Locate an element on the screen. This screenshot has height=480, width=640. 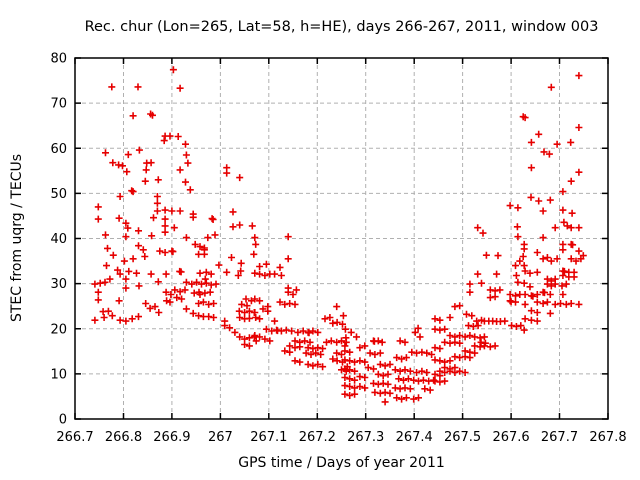
x-tick-label: 266.7 is located at coordinates (74, 437).